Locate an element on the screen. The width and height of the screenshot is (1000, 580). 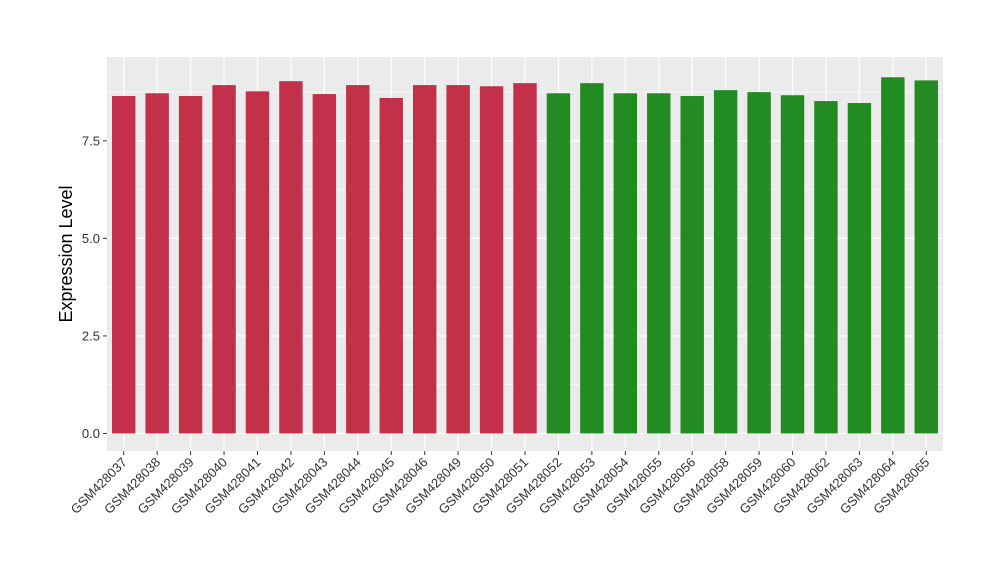
y-axis-title: Expression Level is located at coordinates (66, 253).